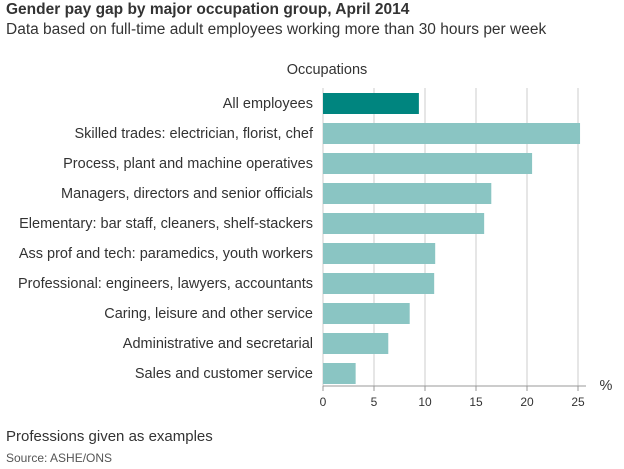 The image size is (624, 469). Describe the element at coordinates (224, 374) in the screenshot. I see `category-label: Sales and customer service` at that location.